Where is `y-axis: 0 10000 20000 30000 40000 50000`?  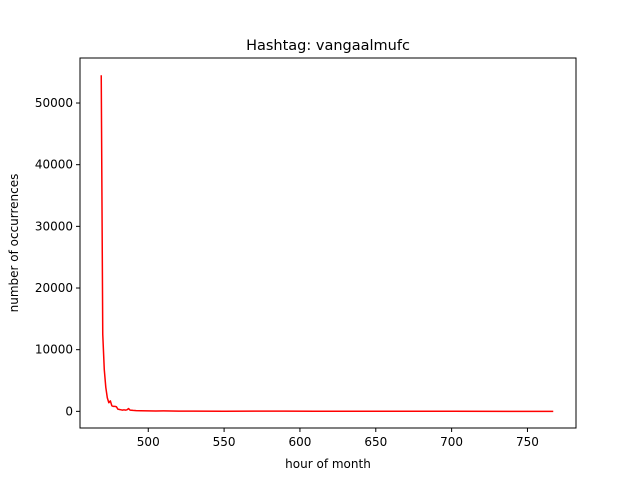 y-axis: 0 10000 20000 30000 40000 50000 is located at coordinates (57, 257).